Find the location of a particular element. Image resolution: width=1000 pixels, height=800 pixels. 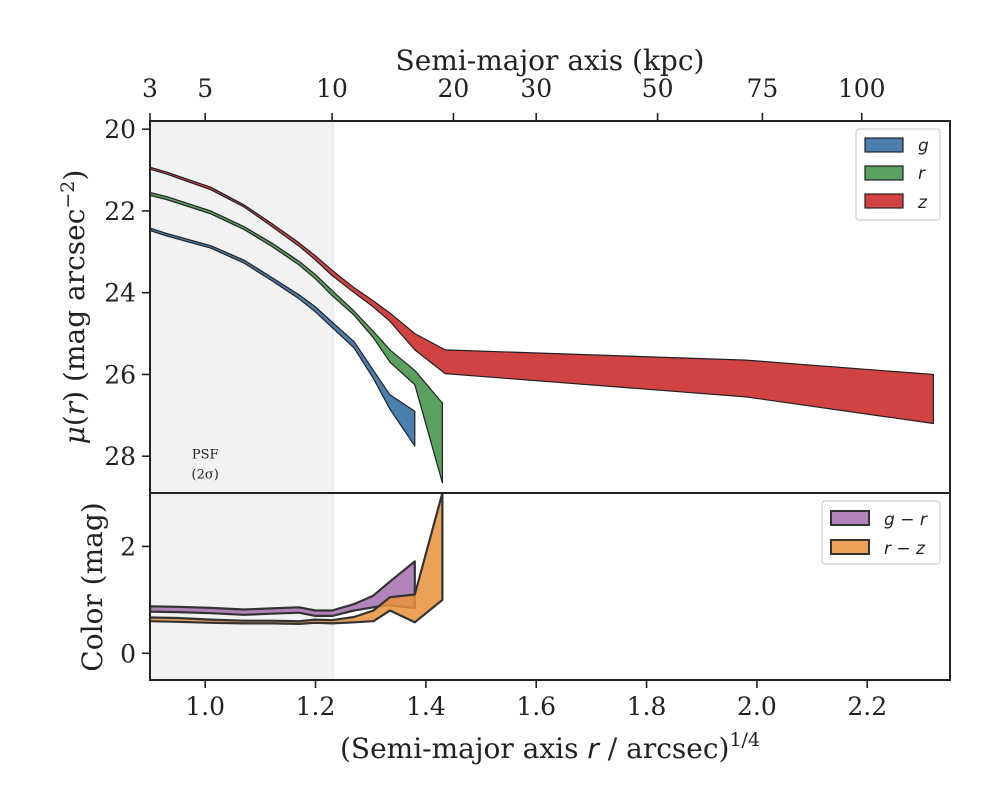

top-y-tick-label: 24 is located at coordinates (120, 293).